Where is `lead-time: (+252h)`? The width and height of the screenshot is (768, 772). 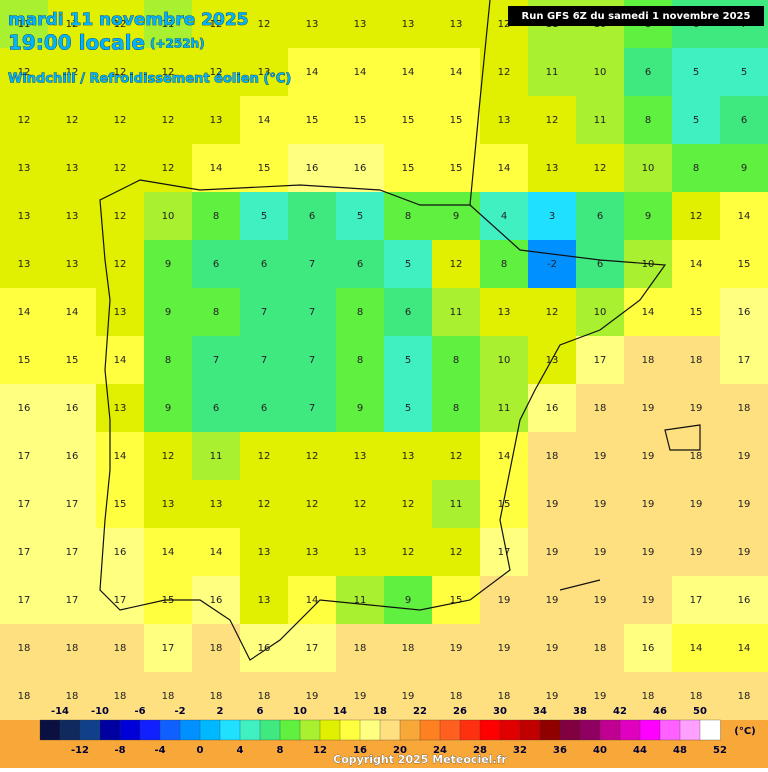
lead-time: (+252h) is located at coordinates (177, 44).